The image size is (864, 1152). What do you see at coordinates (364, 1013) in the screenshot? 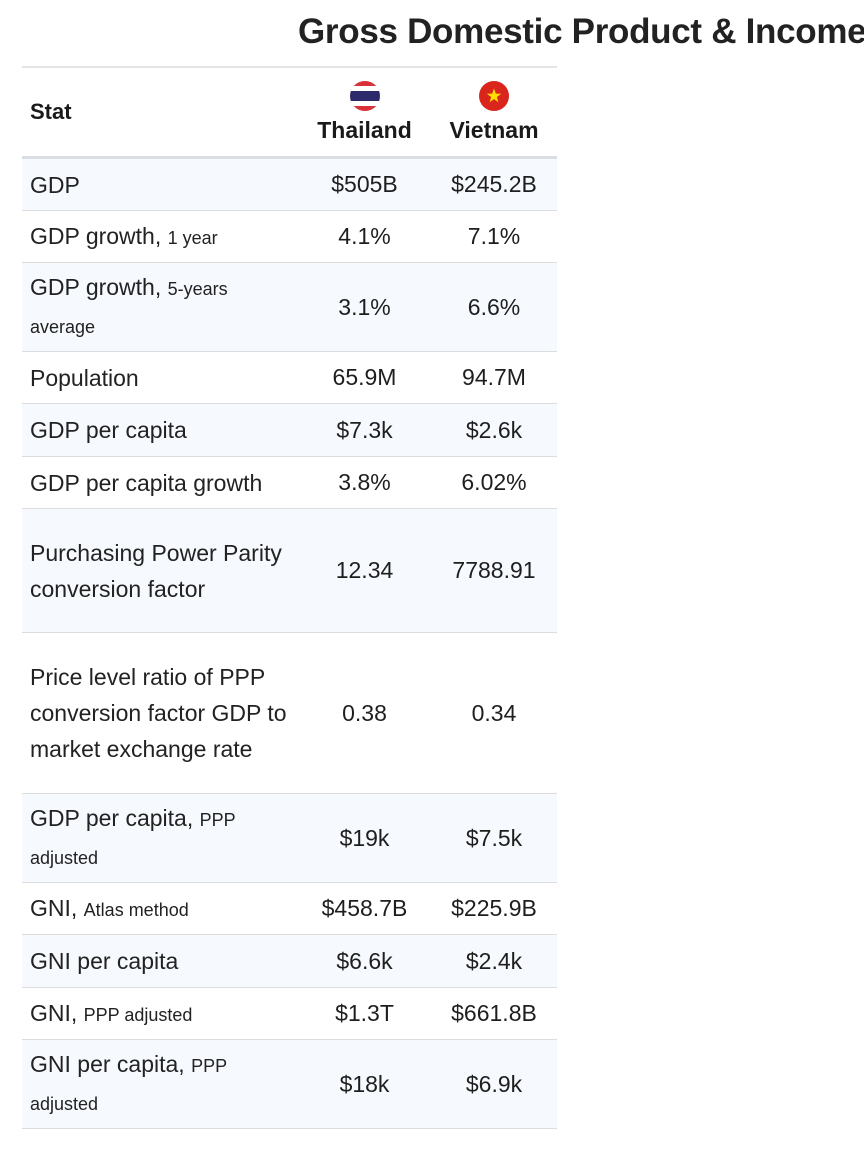
I see `thailand-value: $1.3T` at bounding box center [364, 1013].